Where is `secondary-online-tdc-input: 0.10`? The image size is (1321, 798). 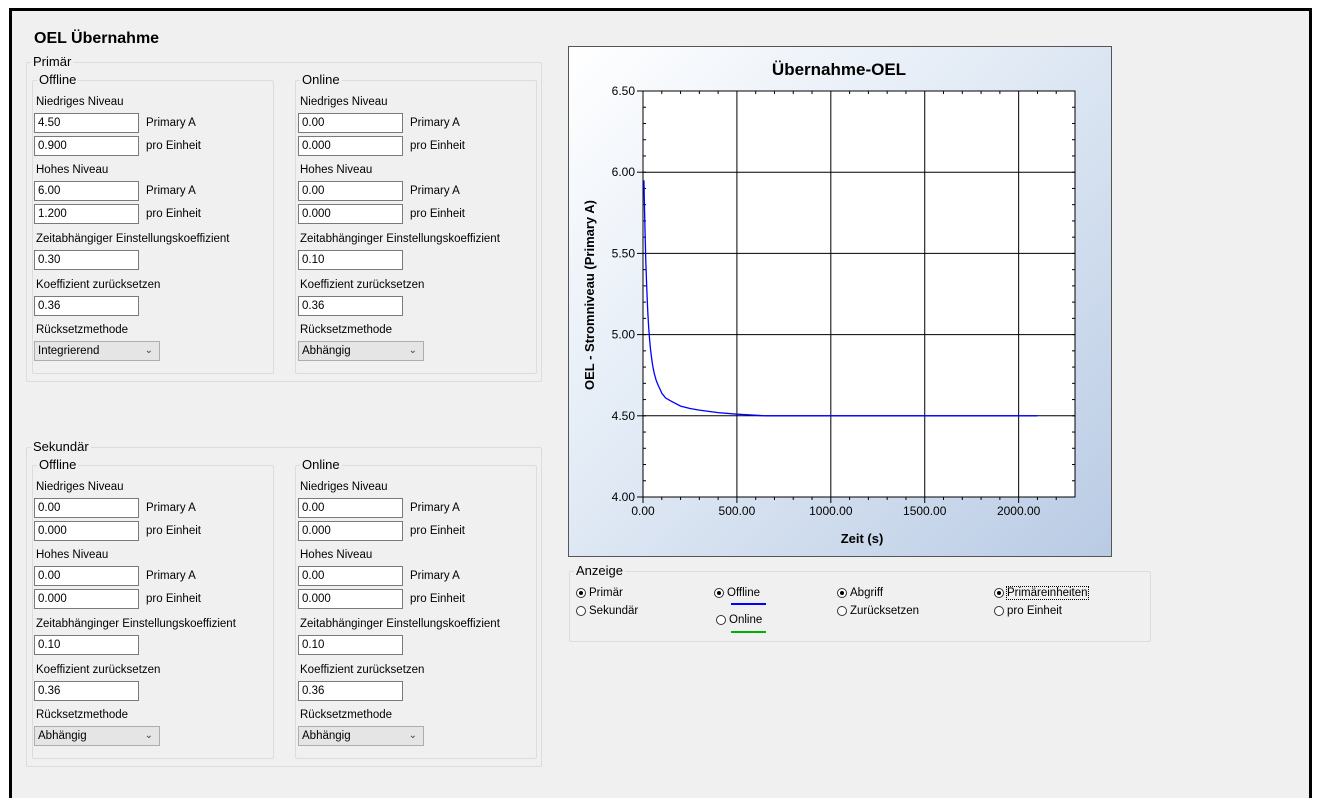
secondary-online-tdc-input: 0.10 is located at coordinates (350, 645).